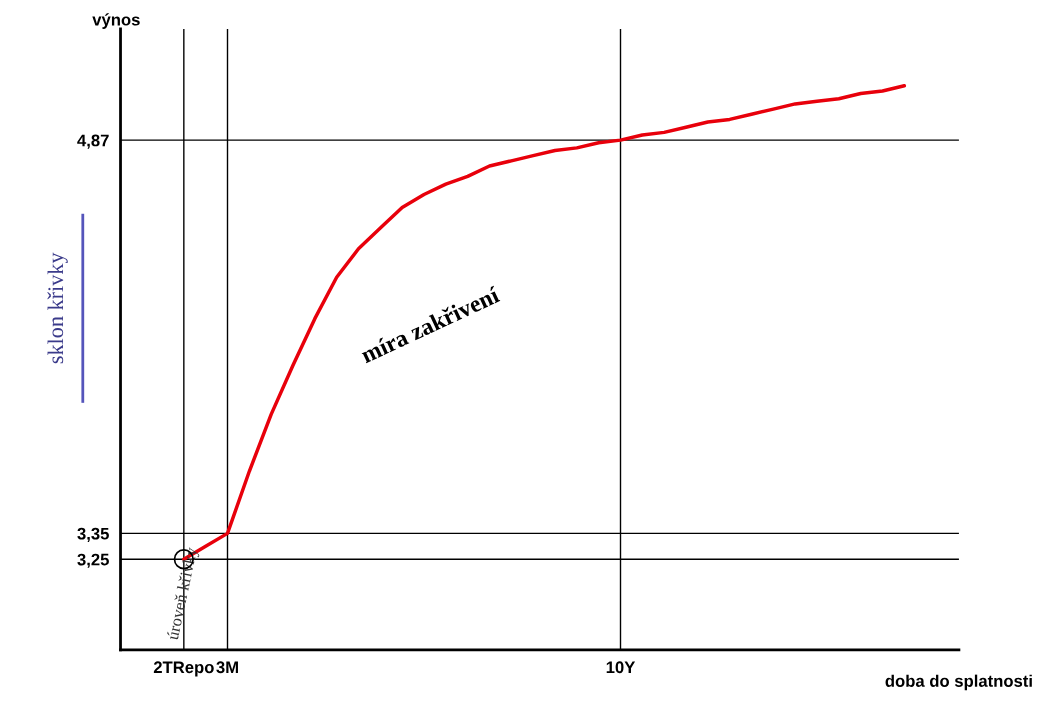 This screenshot has width=1048, height=722. Describe the element at coordinates (227, 667) in the screenshot. I see `x-tick-label: 3M` at that location.